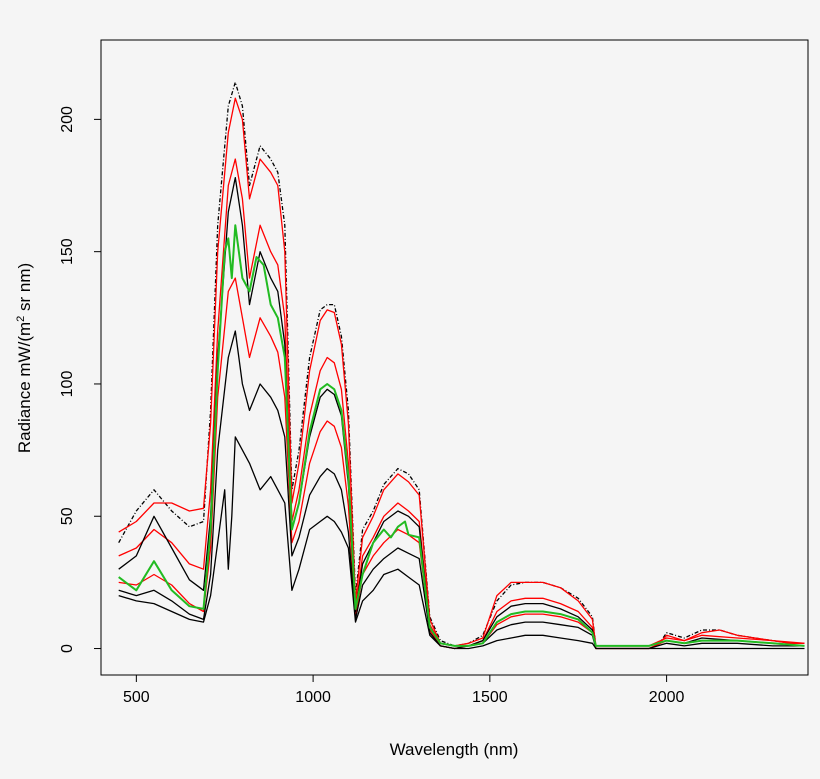  What do you see at coordinates (67, 251) in the screenshot?
I see `y-tick-label: 150` at bounding box center [67, 251].